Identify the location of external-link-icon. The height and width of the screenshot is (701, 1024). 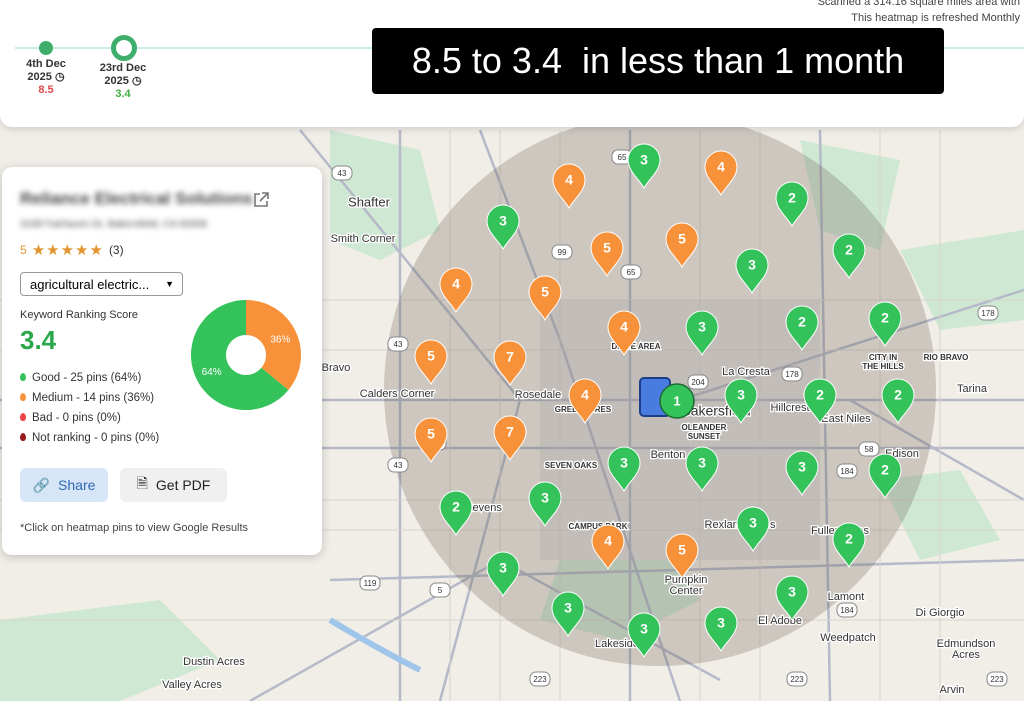
(261, 200).